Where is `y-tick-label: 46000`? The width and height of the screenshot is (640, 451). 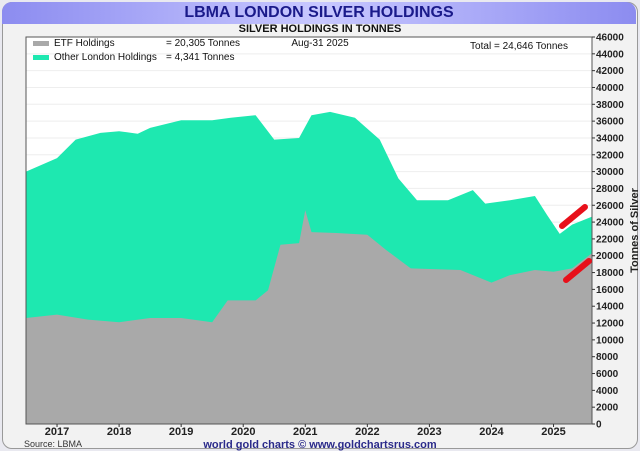
y-tick-label: 46000 is located at coordinates (610, 38).